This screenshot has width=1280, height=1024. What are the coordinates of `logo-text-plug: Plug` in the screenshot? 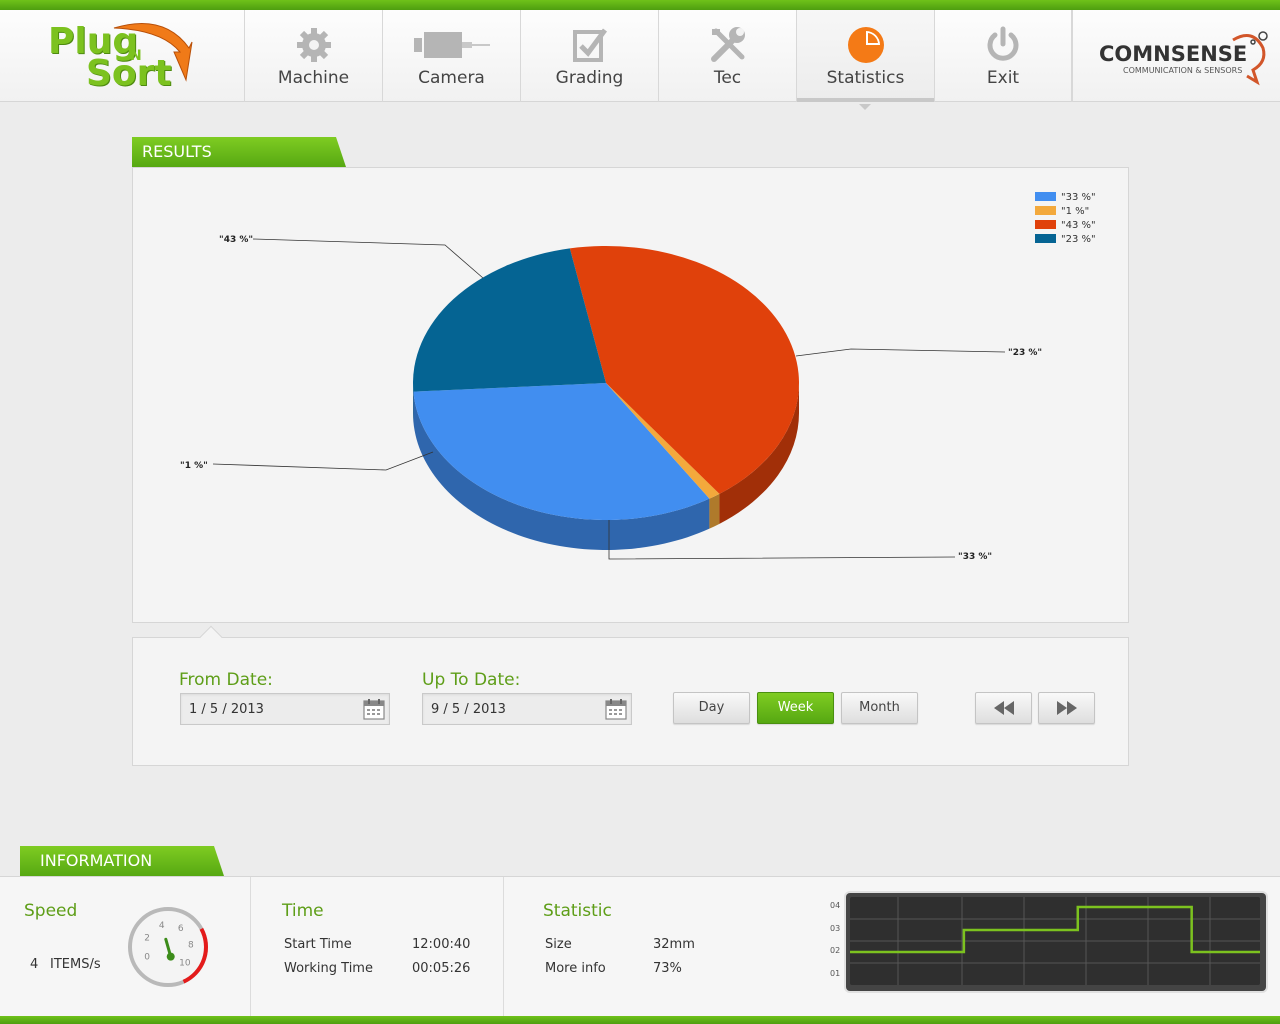 It's located at (93, 41).